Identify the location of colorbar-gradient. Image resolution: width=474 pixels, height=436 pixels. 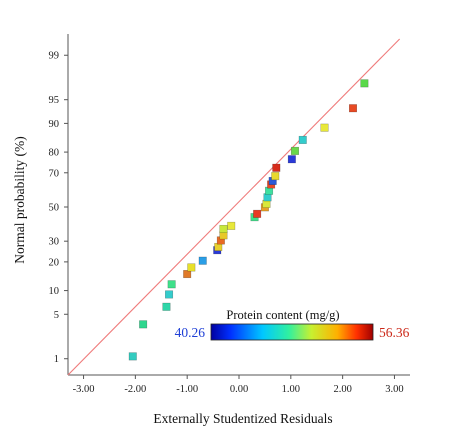
(292, 332).